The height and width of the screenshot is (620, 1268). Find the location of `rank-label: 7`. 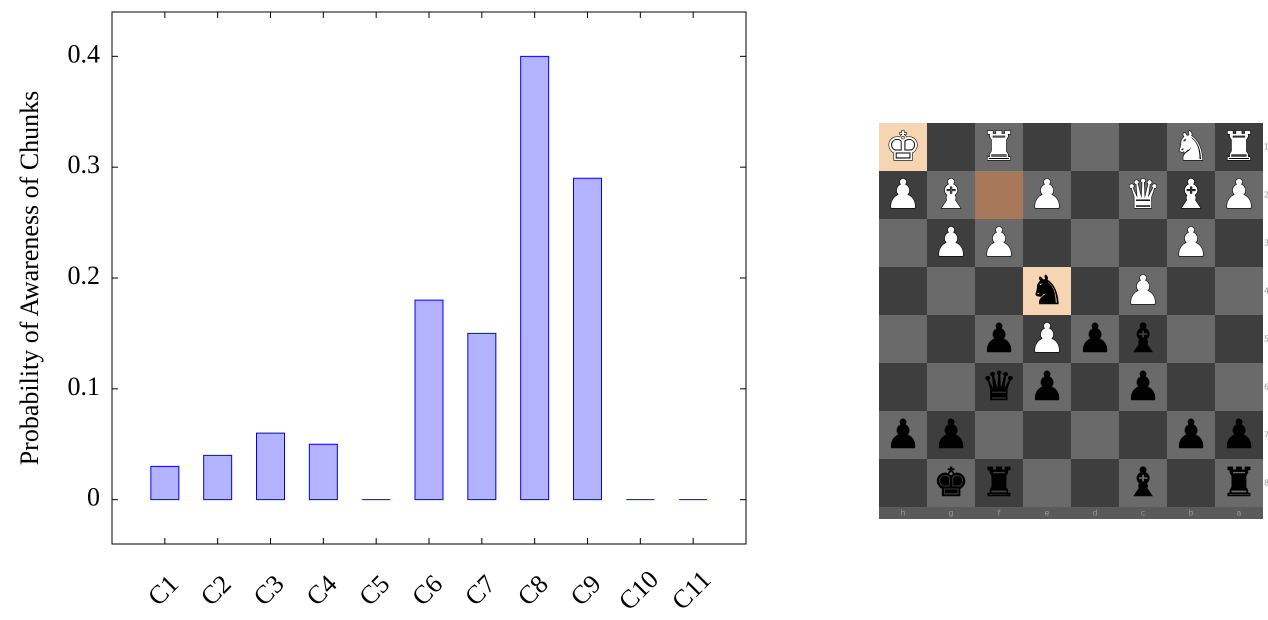

rank-label: 7 is located at coordinates (1266, 435).